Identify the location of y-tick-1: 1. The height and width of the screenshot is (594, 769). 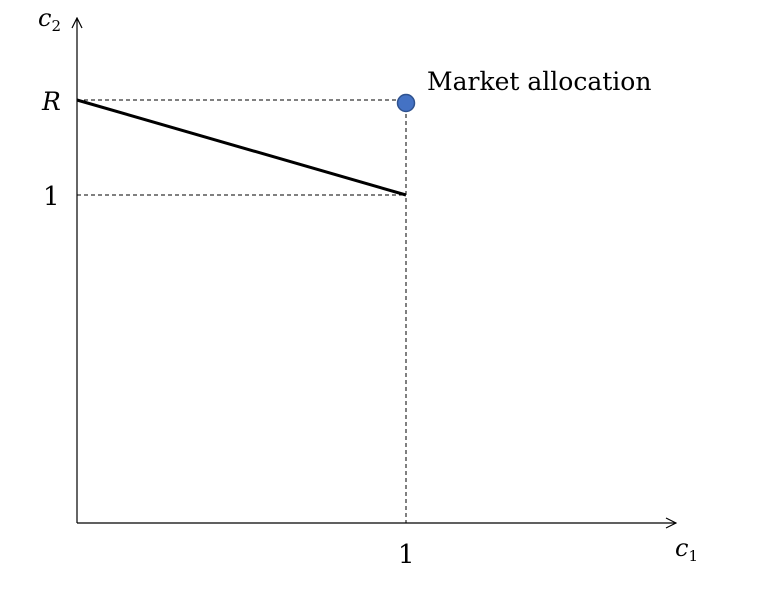
(51, 197).